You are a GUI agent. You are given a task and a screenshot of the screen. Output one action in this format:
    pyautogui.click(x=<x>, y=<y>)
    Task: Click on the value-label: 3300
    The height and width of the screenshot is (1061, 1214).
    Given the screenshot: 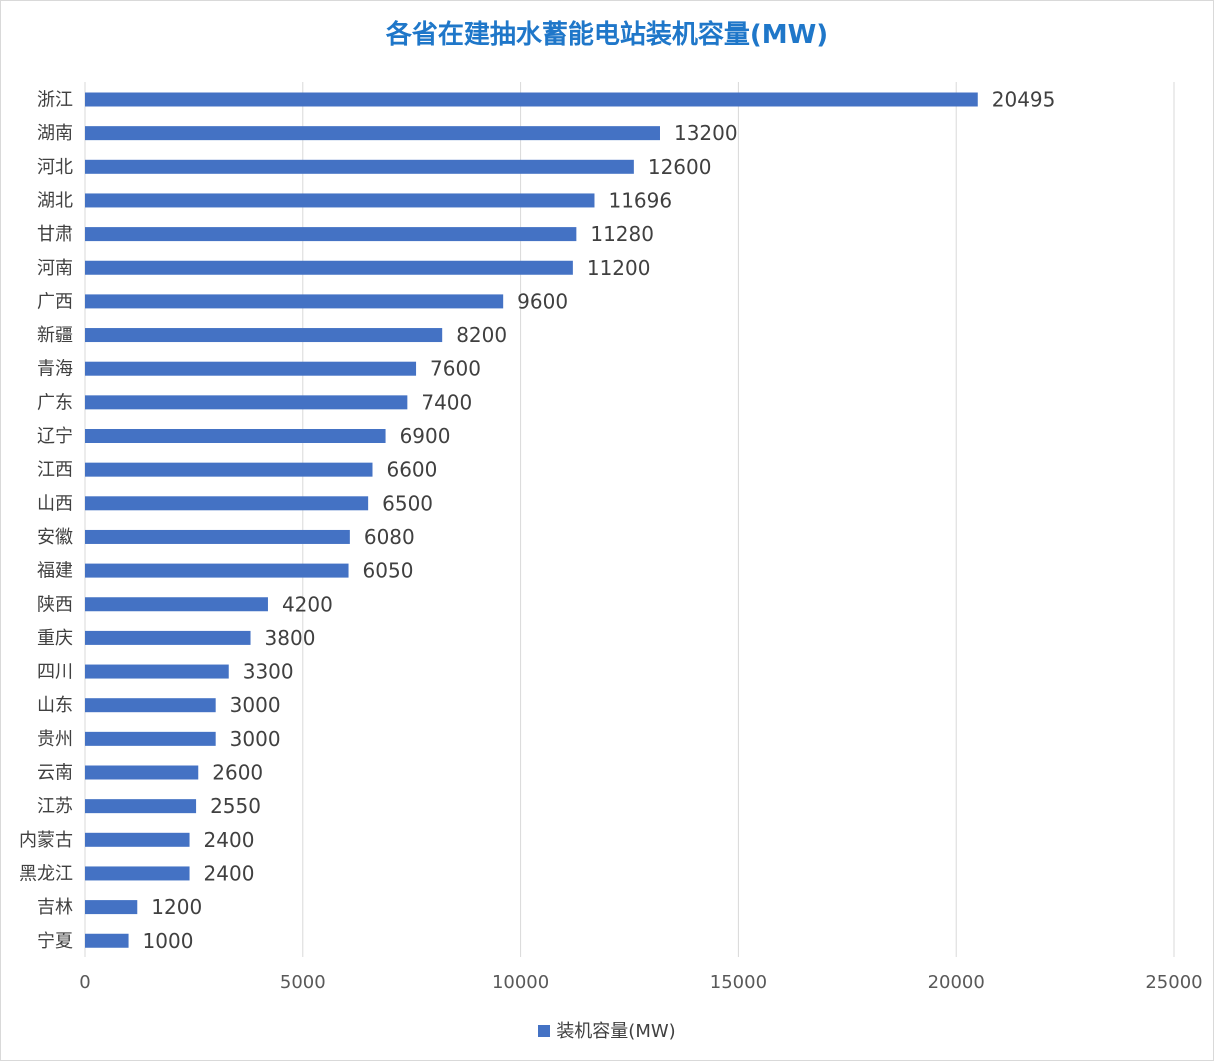 What is the action you would take?
    pyautogui.click(x=268, y=672)
    